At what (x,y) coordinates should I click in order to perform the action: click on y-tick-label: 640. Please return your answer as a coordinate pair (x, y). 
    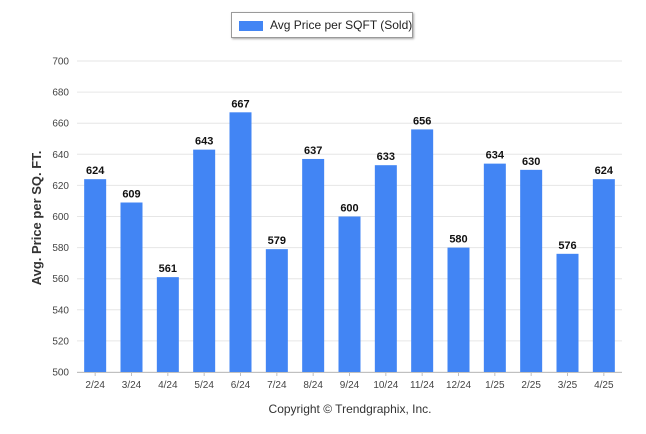
    Looking at the image, I should click on (60, 155).